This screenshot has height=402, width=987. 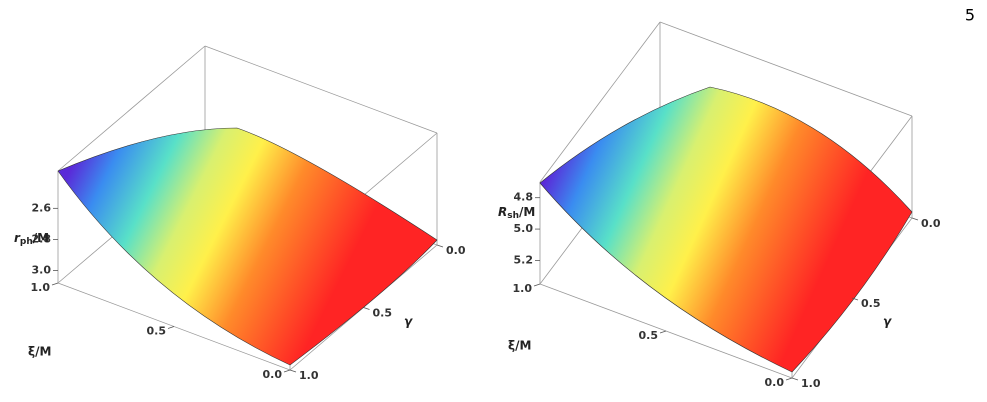 I want to click on z-axis-label-part: R, so click(x=502, y=212).